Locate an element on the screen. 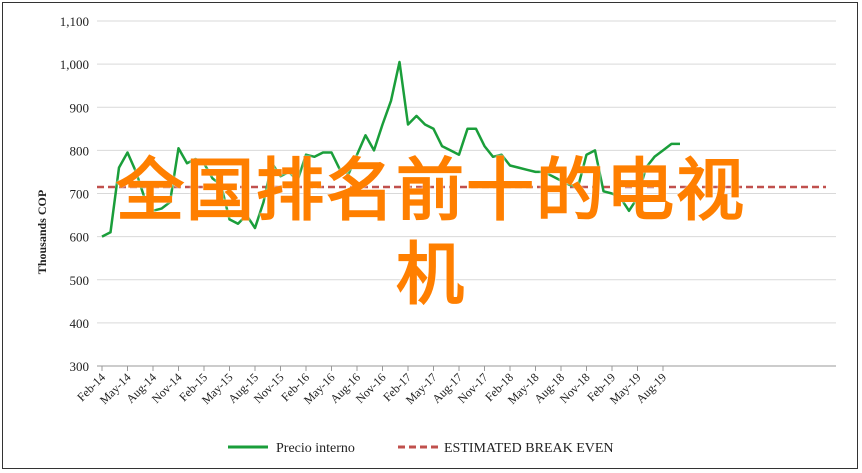 This screenshot has width=862, height=473. y-tick-labels: 300 400 500 600 700 800 900 1,000 1,100 is located at coordinates (74, 194).